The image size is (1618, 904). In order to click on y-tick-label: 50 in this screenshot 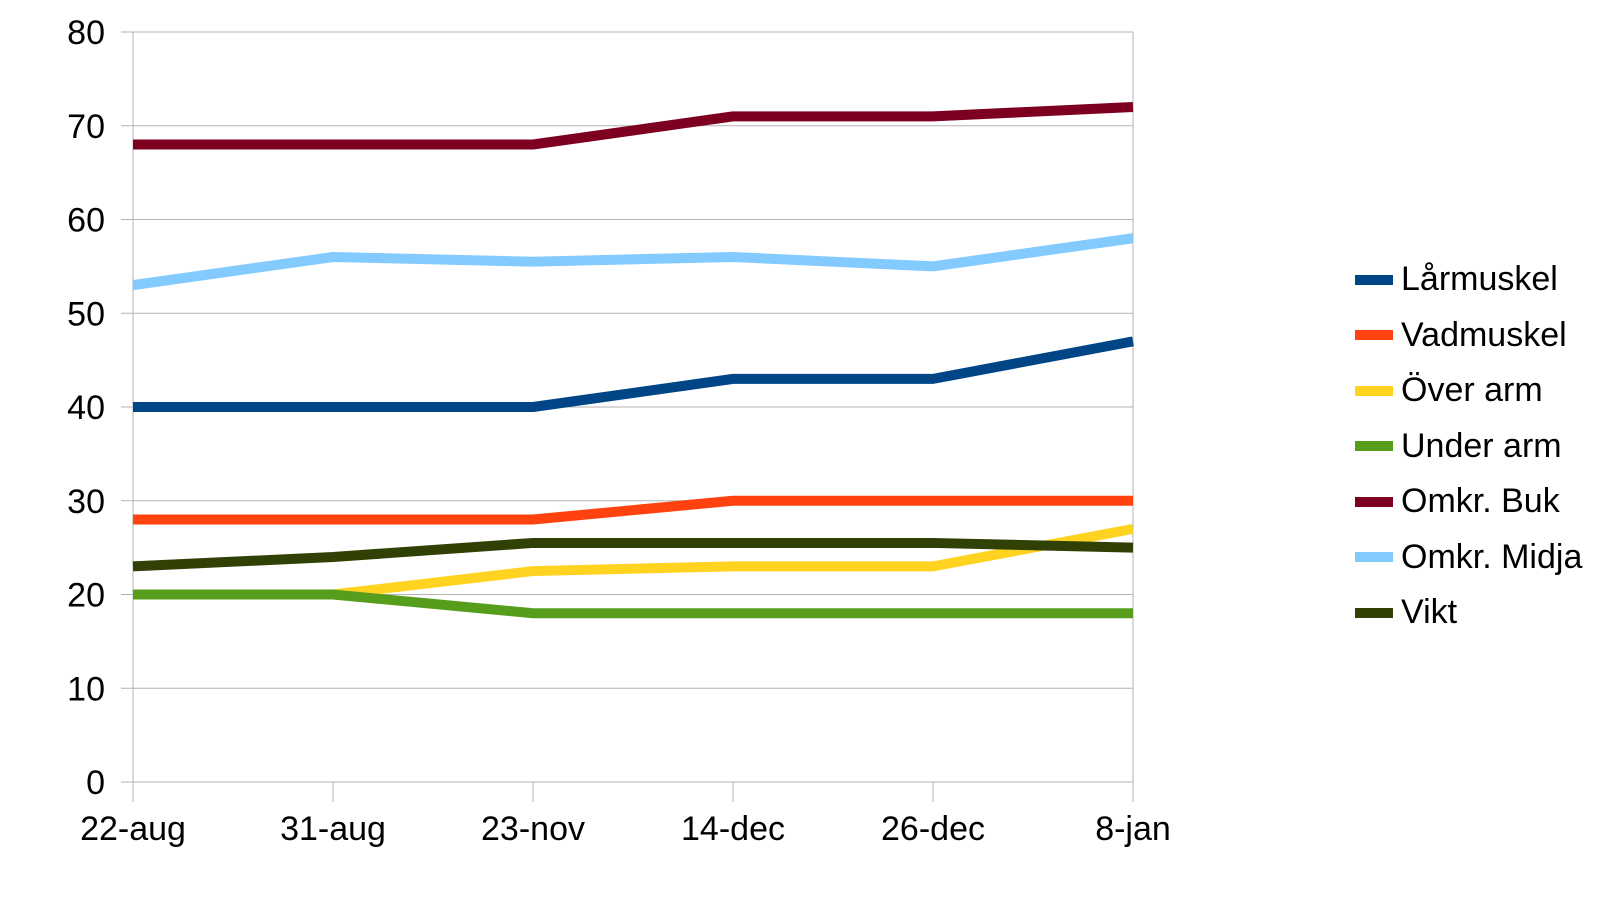, I will do `click(86, 314)`.